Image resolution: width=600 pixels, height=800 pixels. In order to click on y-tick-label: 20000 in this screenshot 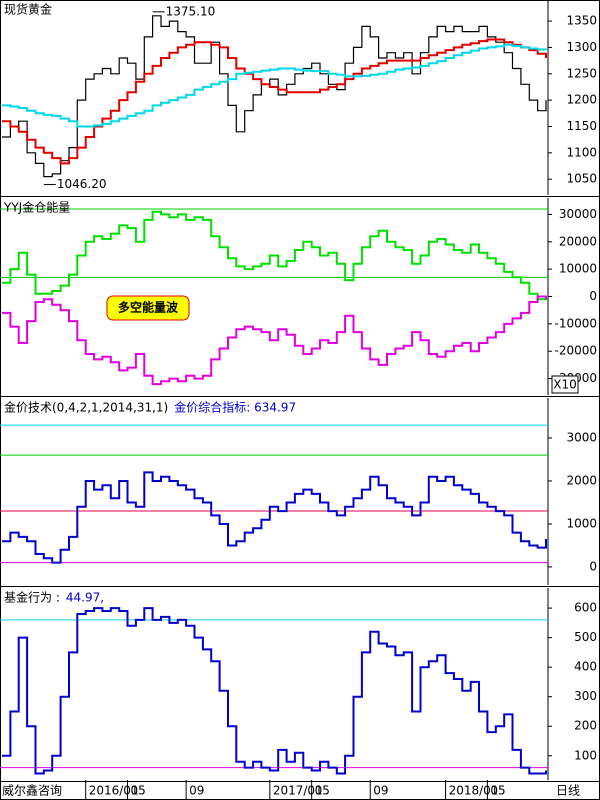, I will do `click(578, 241)`.